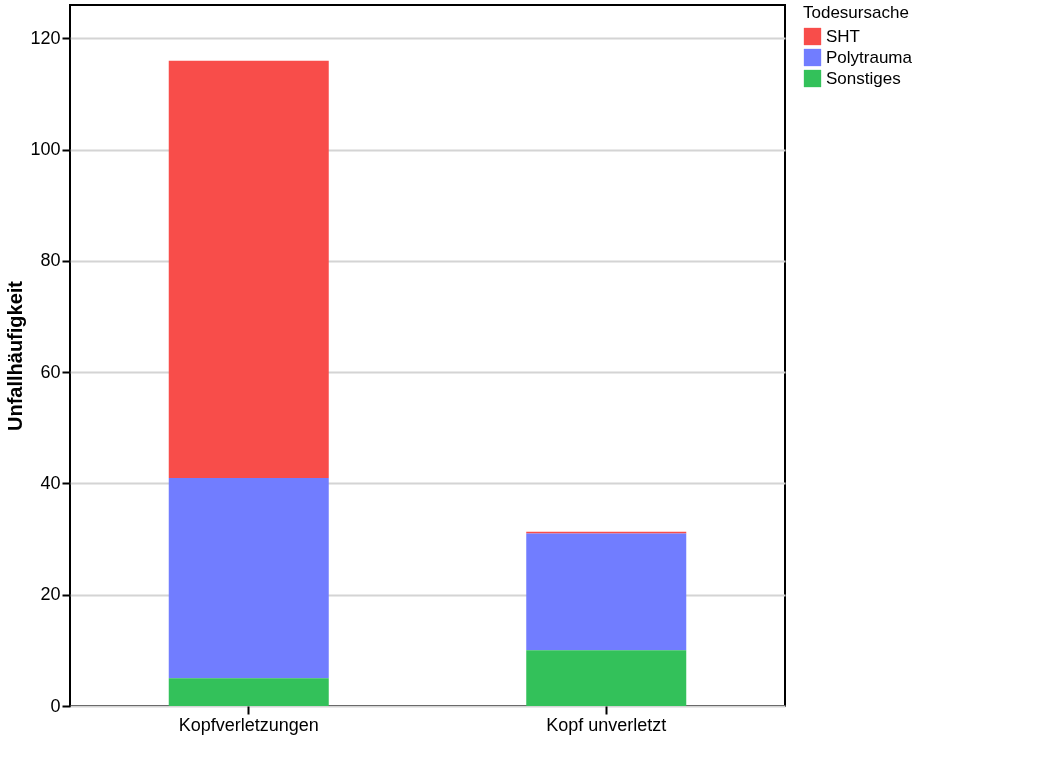  Describe the element at coordinates (856, 12) in the screenshot. I see `legend-title: Todesursache` at that location.